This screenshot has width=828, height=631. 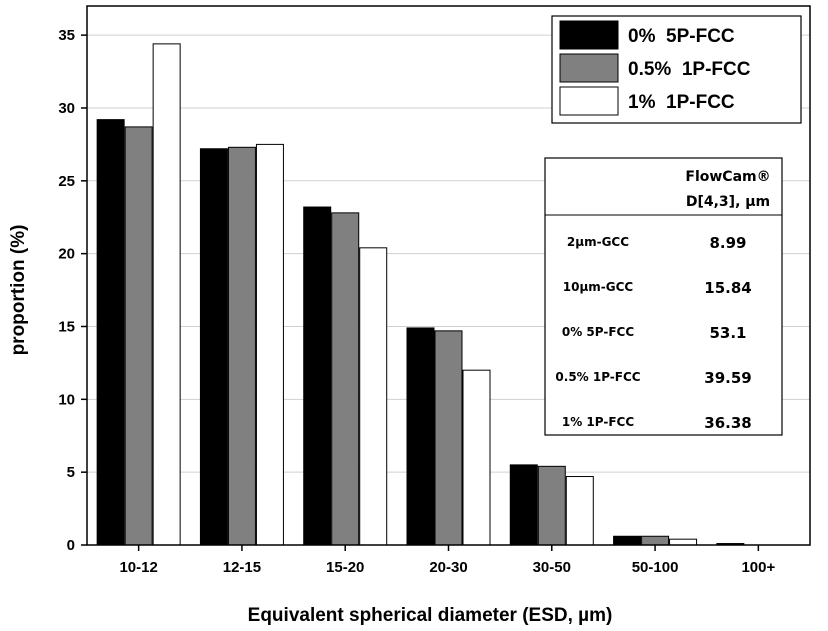 I want to click on legend-label: 1% 1P-FCC, so click(x=681, y=102).